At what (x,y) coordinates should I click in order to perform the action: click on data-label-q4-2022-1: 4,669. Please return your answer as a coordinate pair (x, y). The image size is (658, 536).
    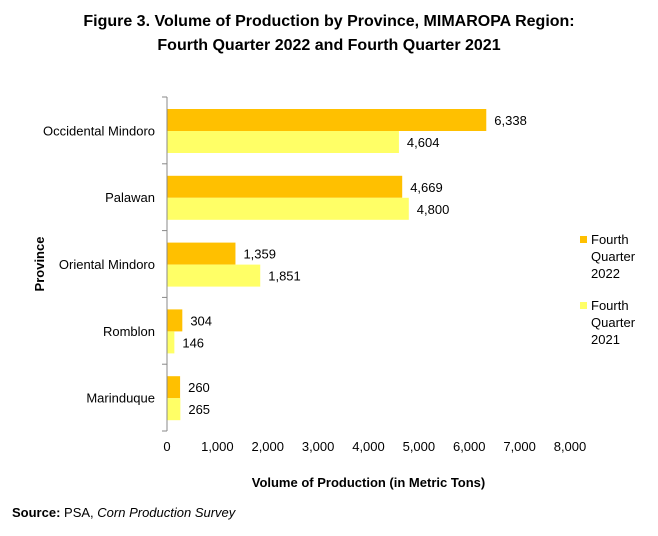
    Looking at the image, I should click on (426, 187).